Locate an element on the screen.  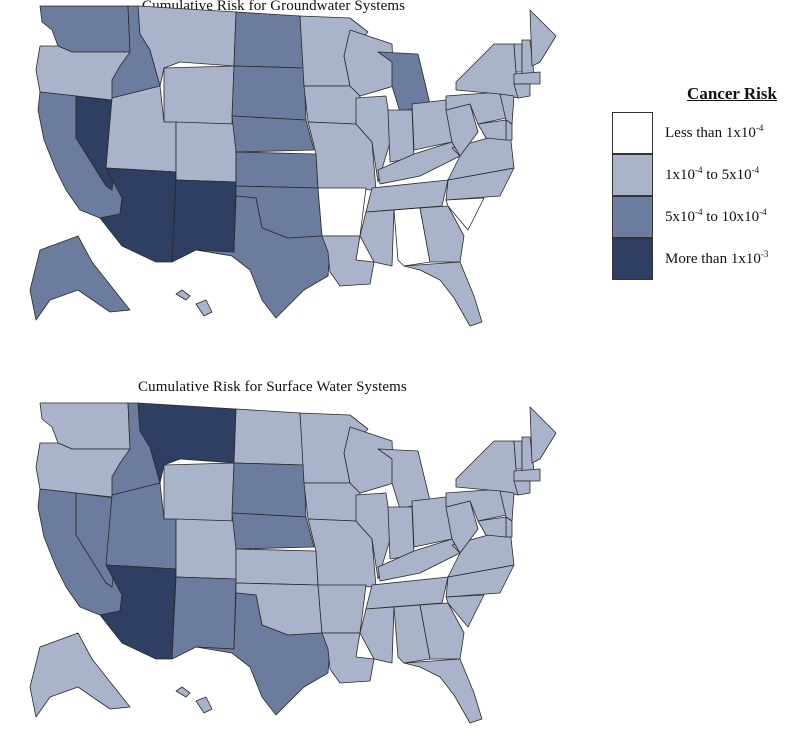
legend-item: 5x10-4 to 10x10-4 is located at coordinates (703, 217).